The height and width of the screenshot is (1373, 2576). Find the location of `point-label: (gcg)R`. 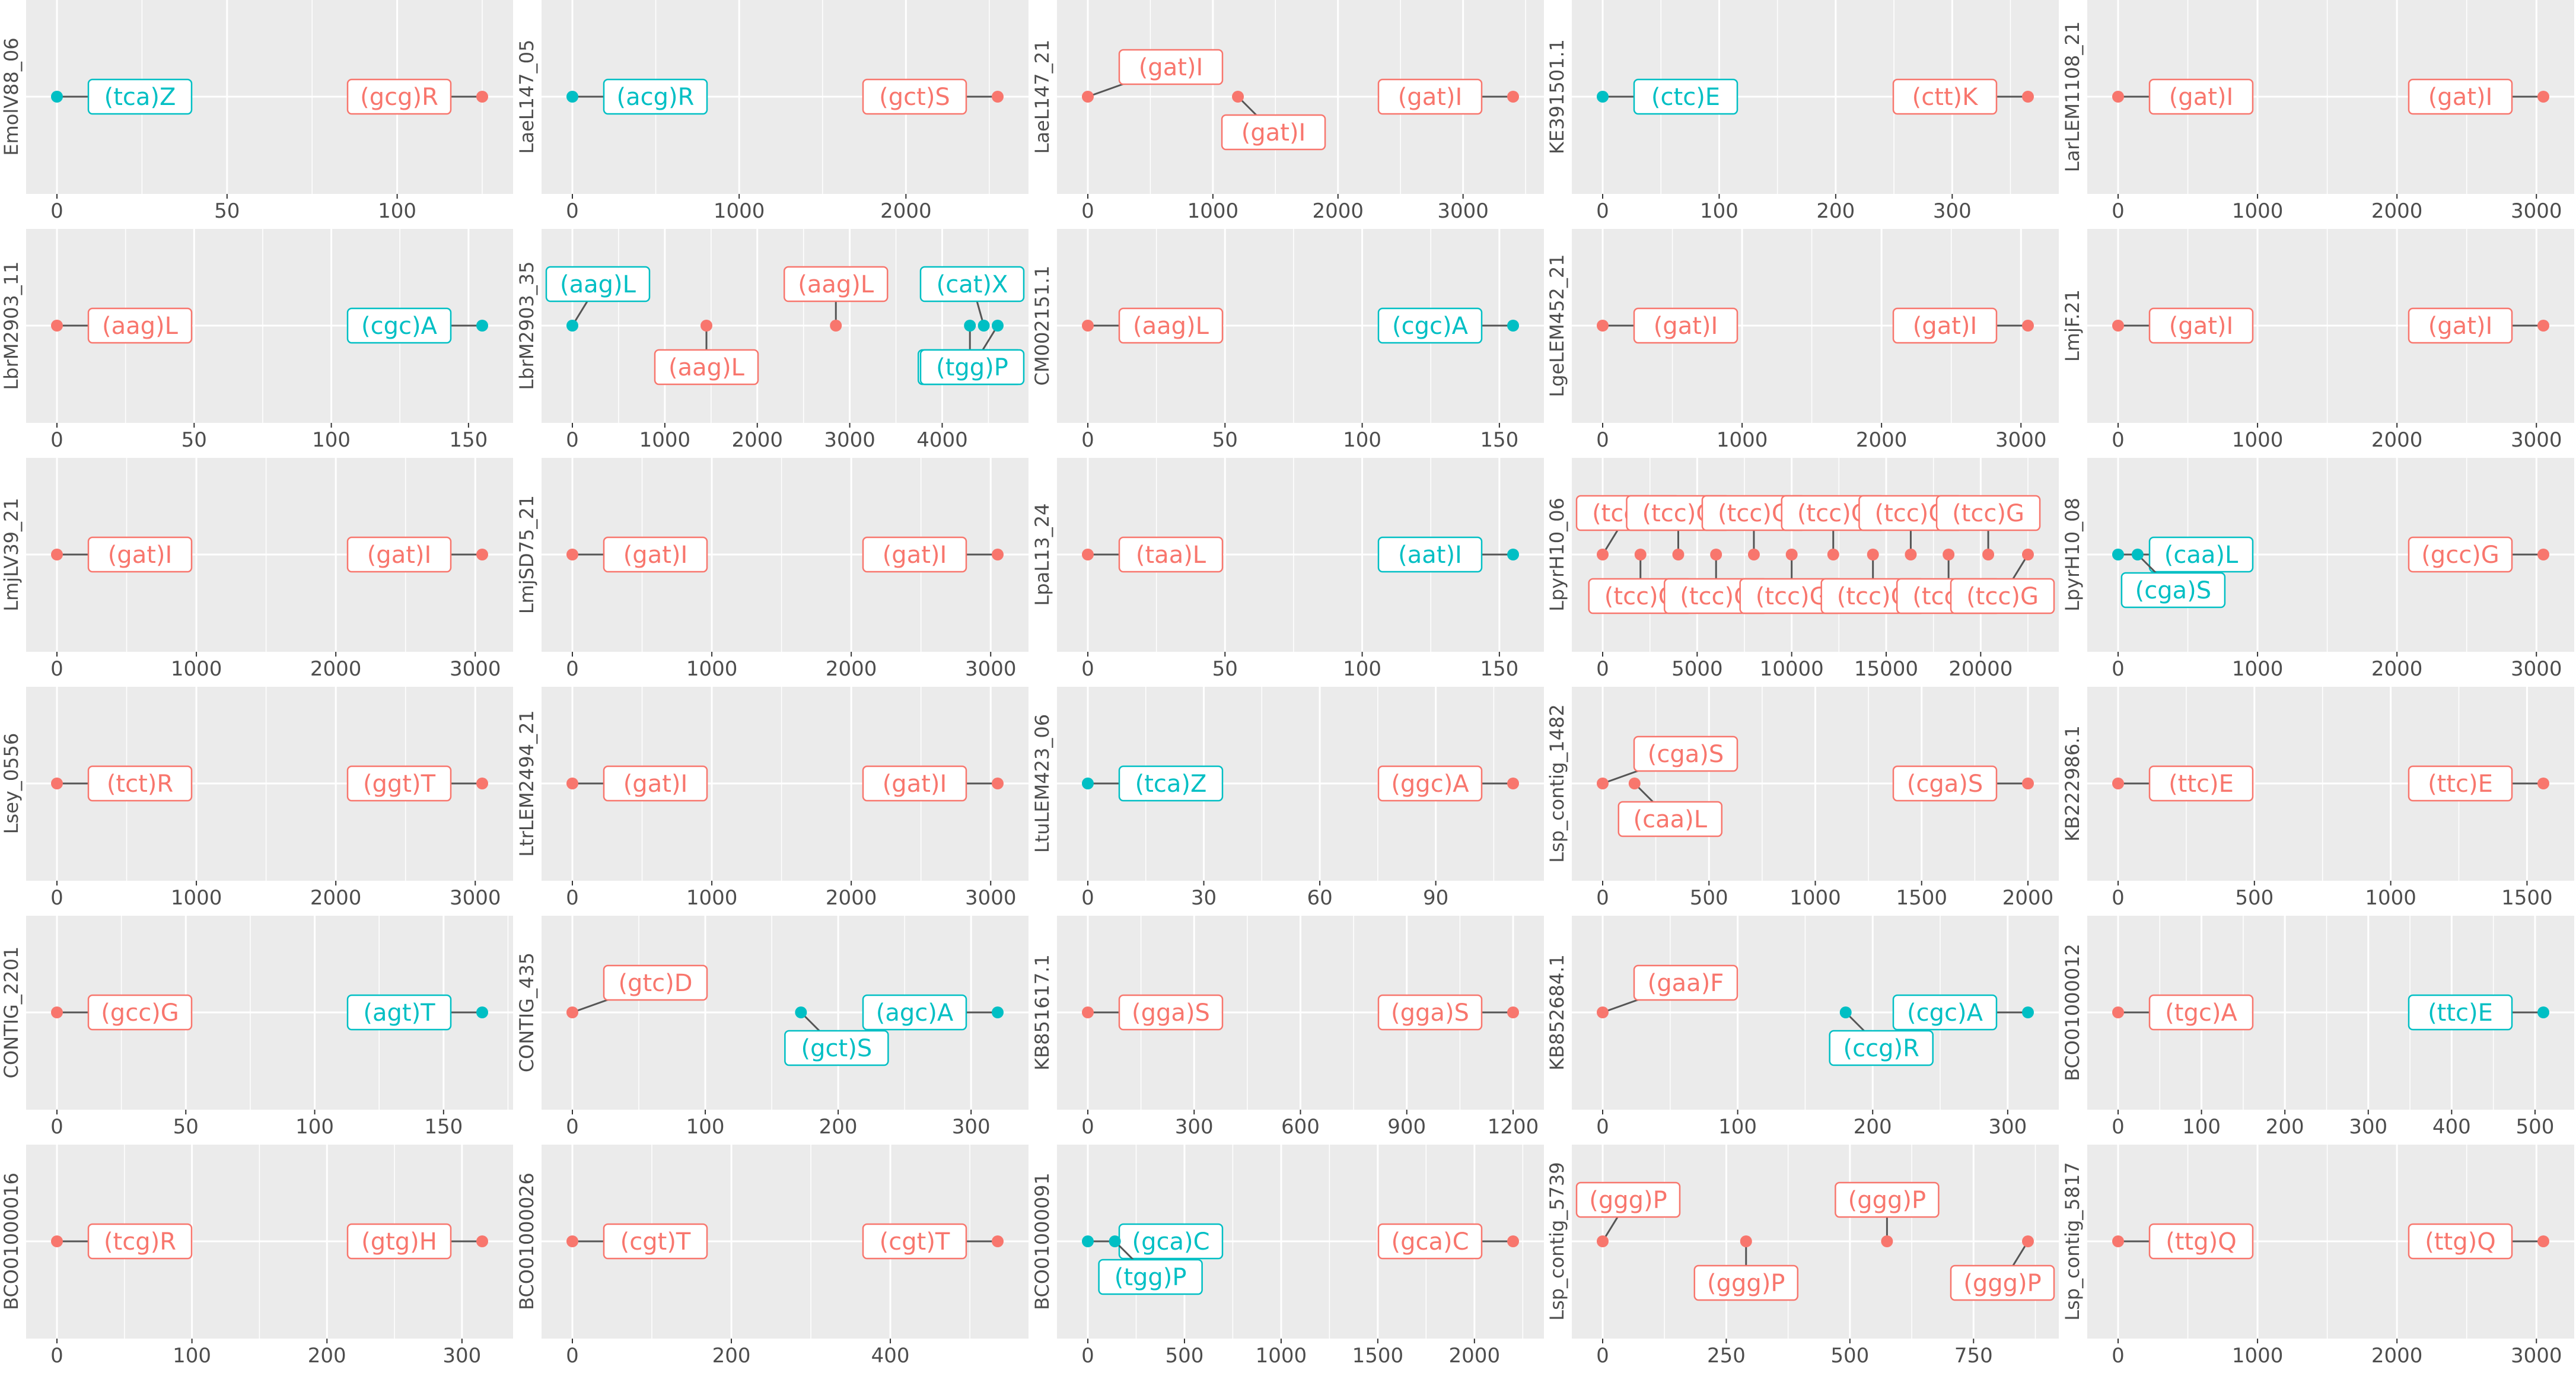

point-label: (gcg)R is located at coordinates (399, 98).